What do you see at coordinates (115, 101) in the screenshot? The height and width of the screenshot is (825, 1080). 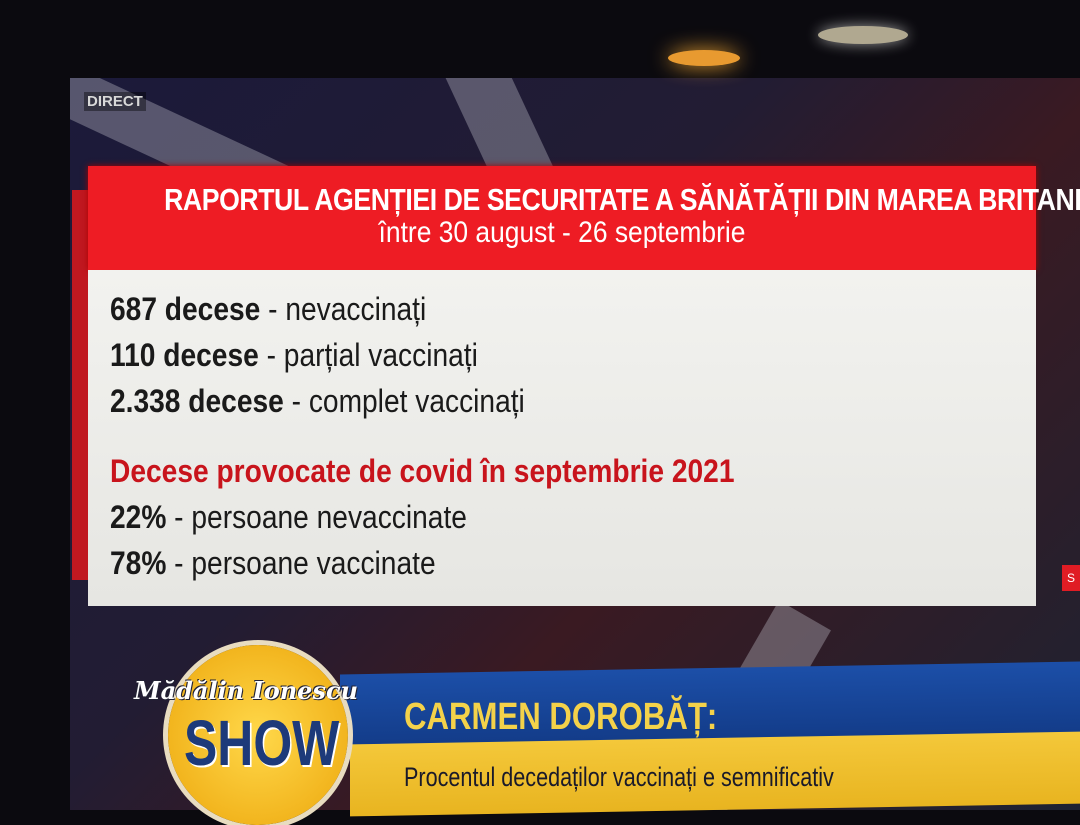 I see `live-badge: DIRECT` at bounding box center [115, 101].